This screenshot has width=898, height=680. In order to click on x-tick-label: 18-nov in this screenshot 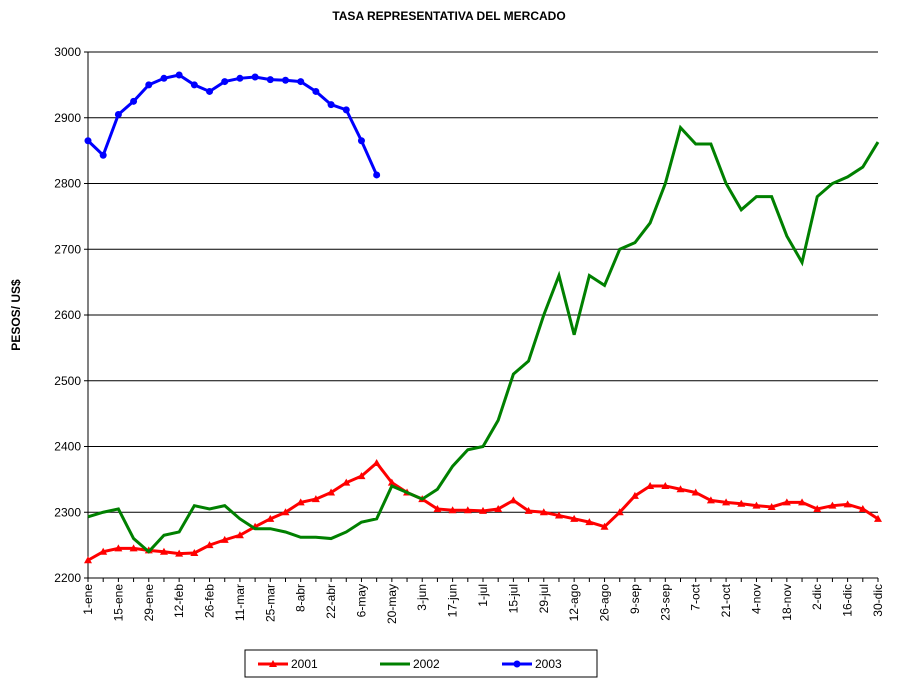, I will do `click(787, 602)`.